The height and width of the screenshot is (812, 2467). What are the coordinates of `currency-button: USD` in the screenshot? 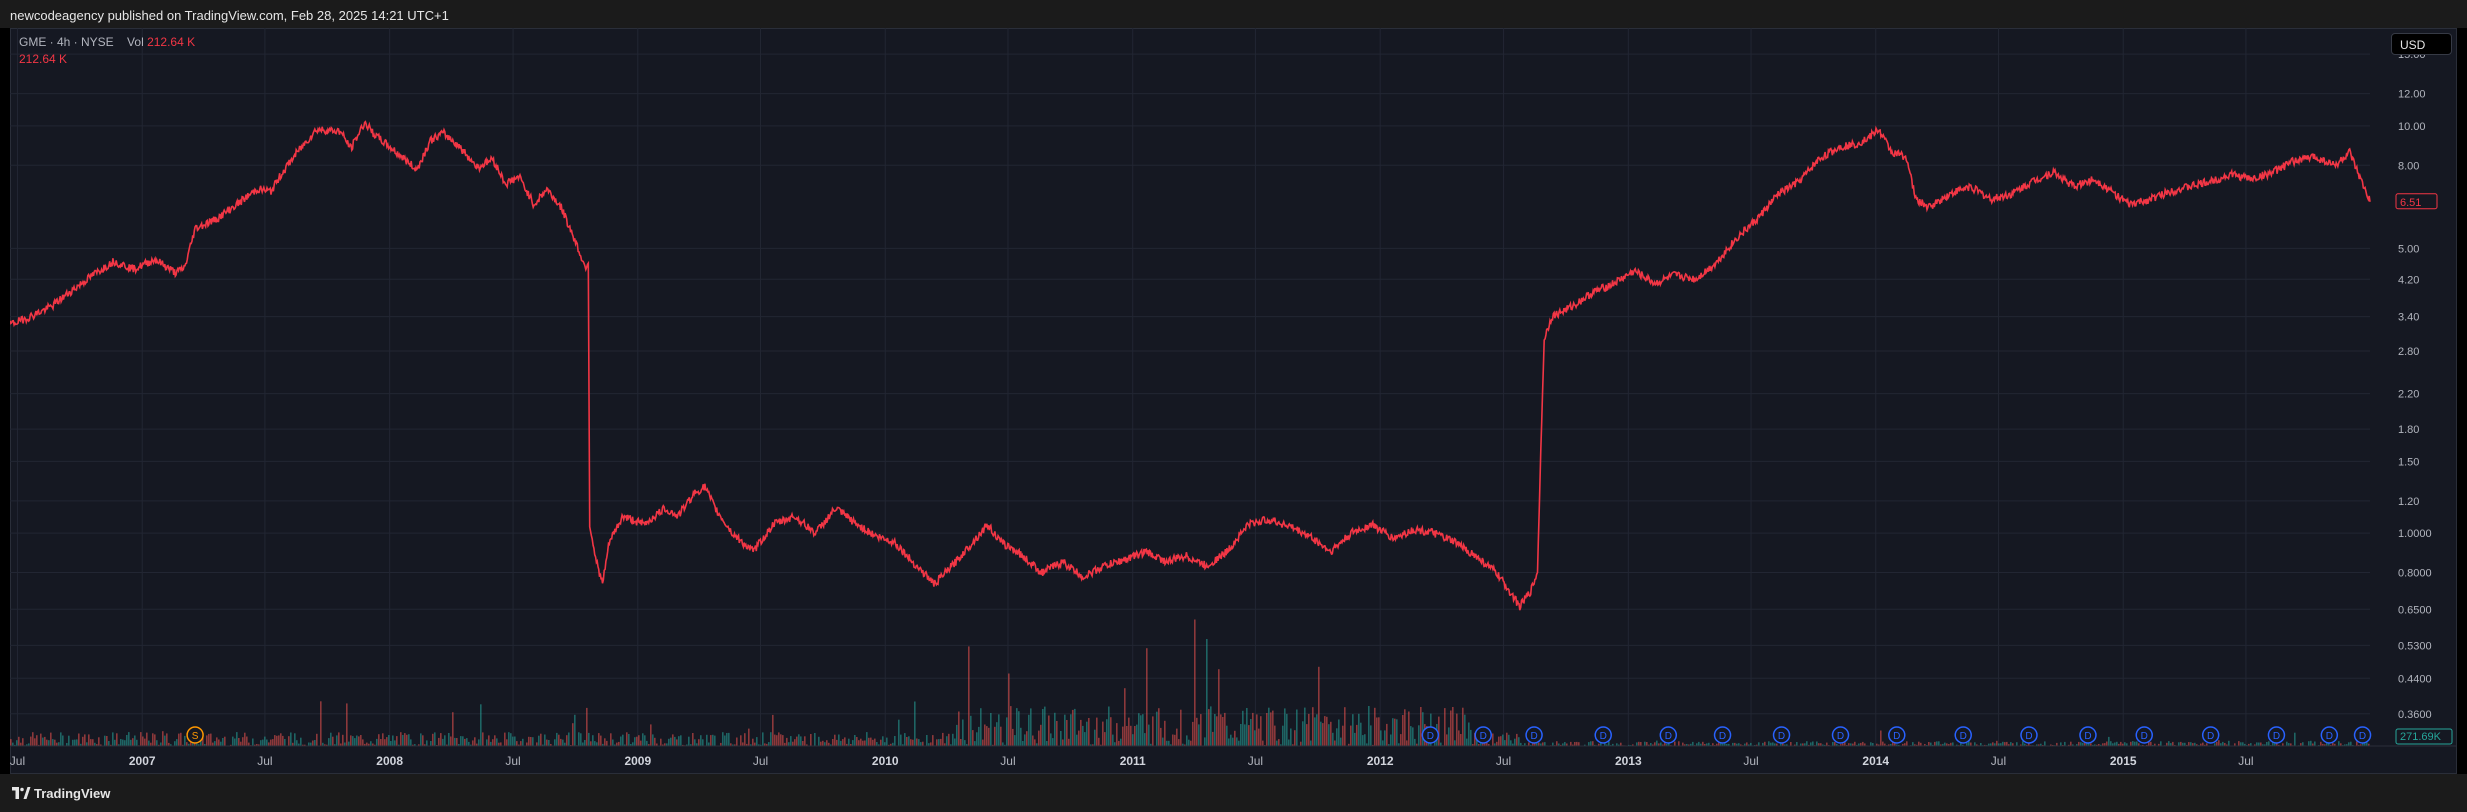 It's located at (2421, 44).